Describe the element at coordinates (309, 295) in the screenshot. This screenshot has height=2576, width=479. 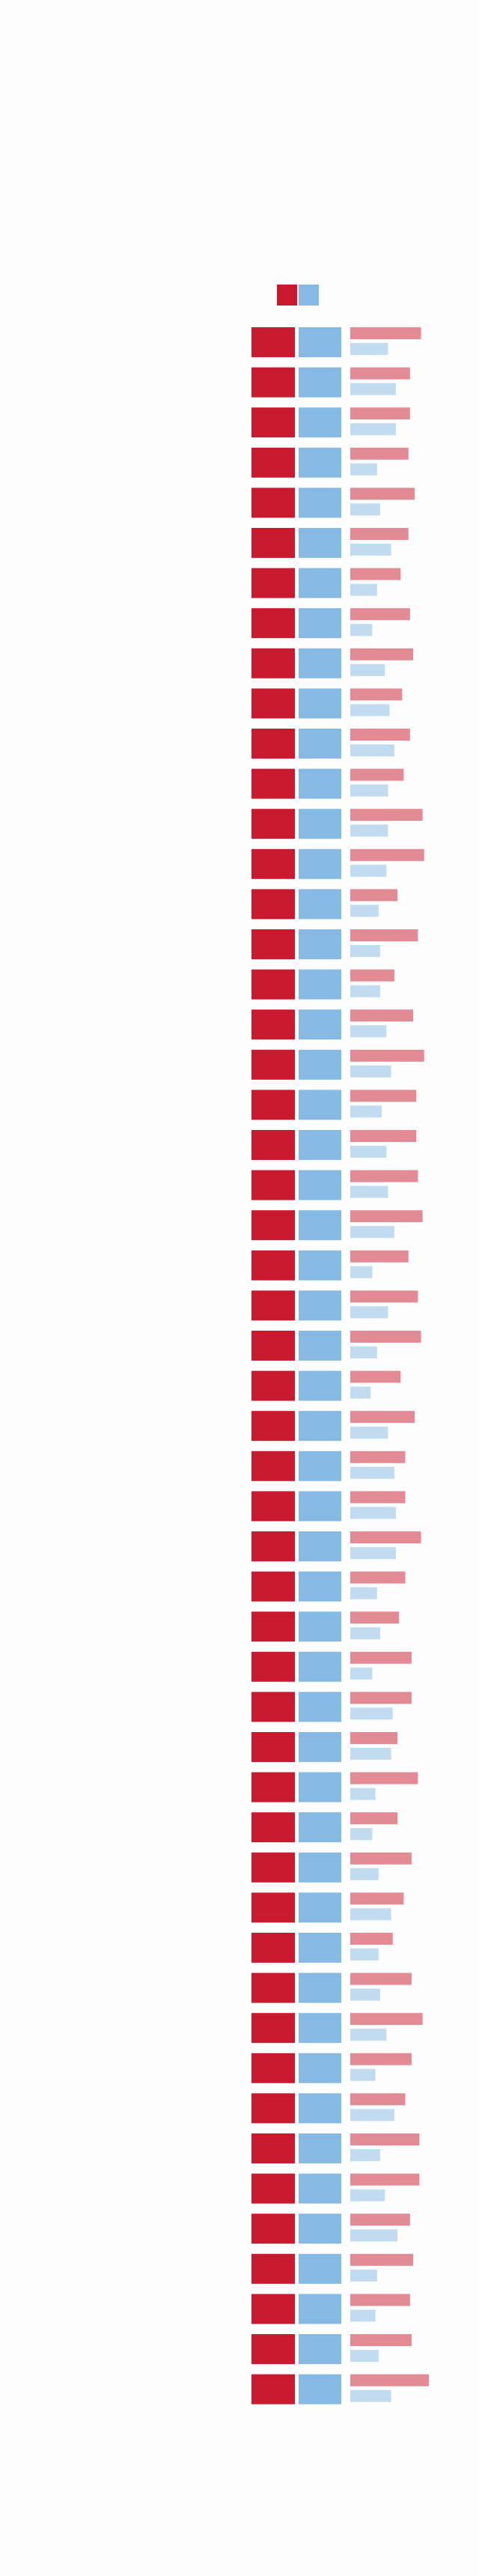
I see `legend-swatch` at that location.